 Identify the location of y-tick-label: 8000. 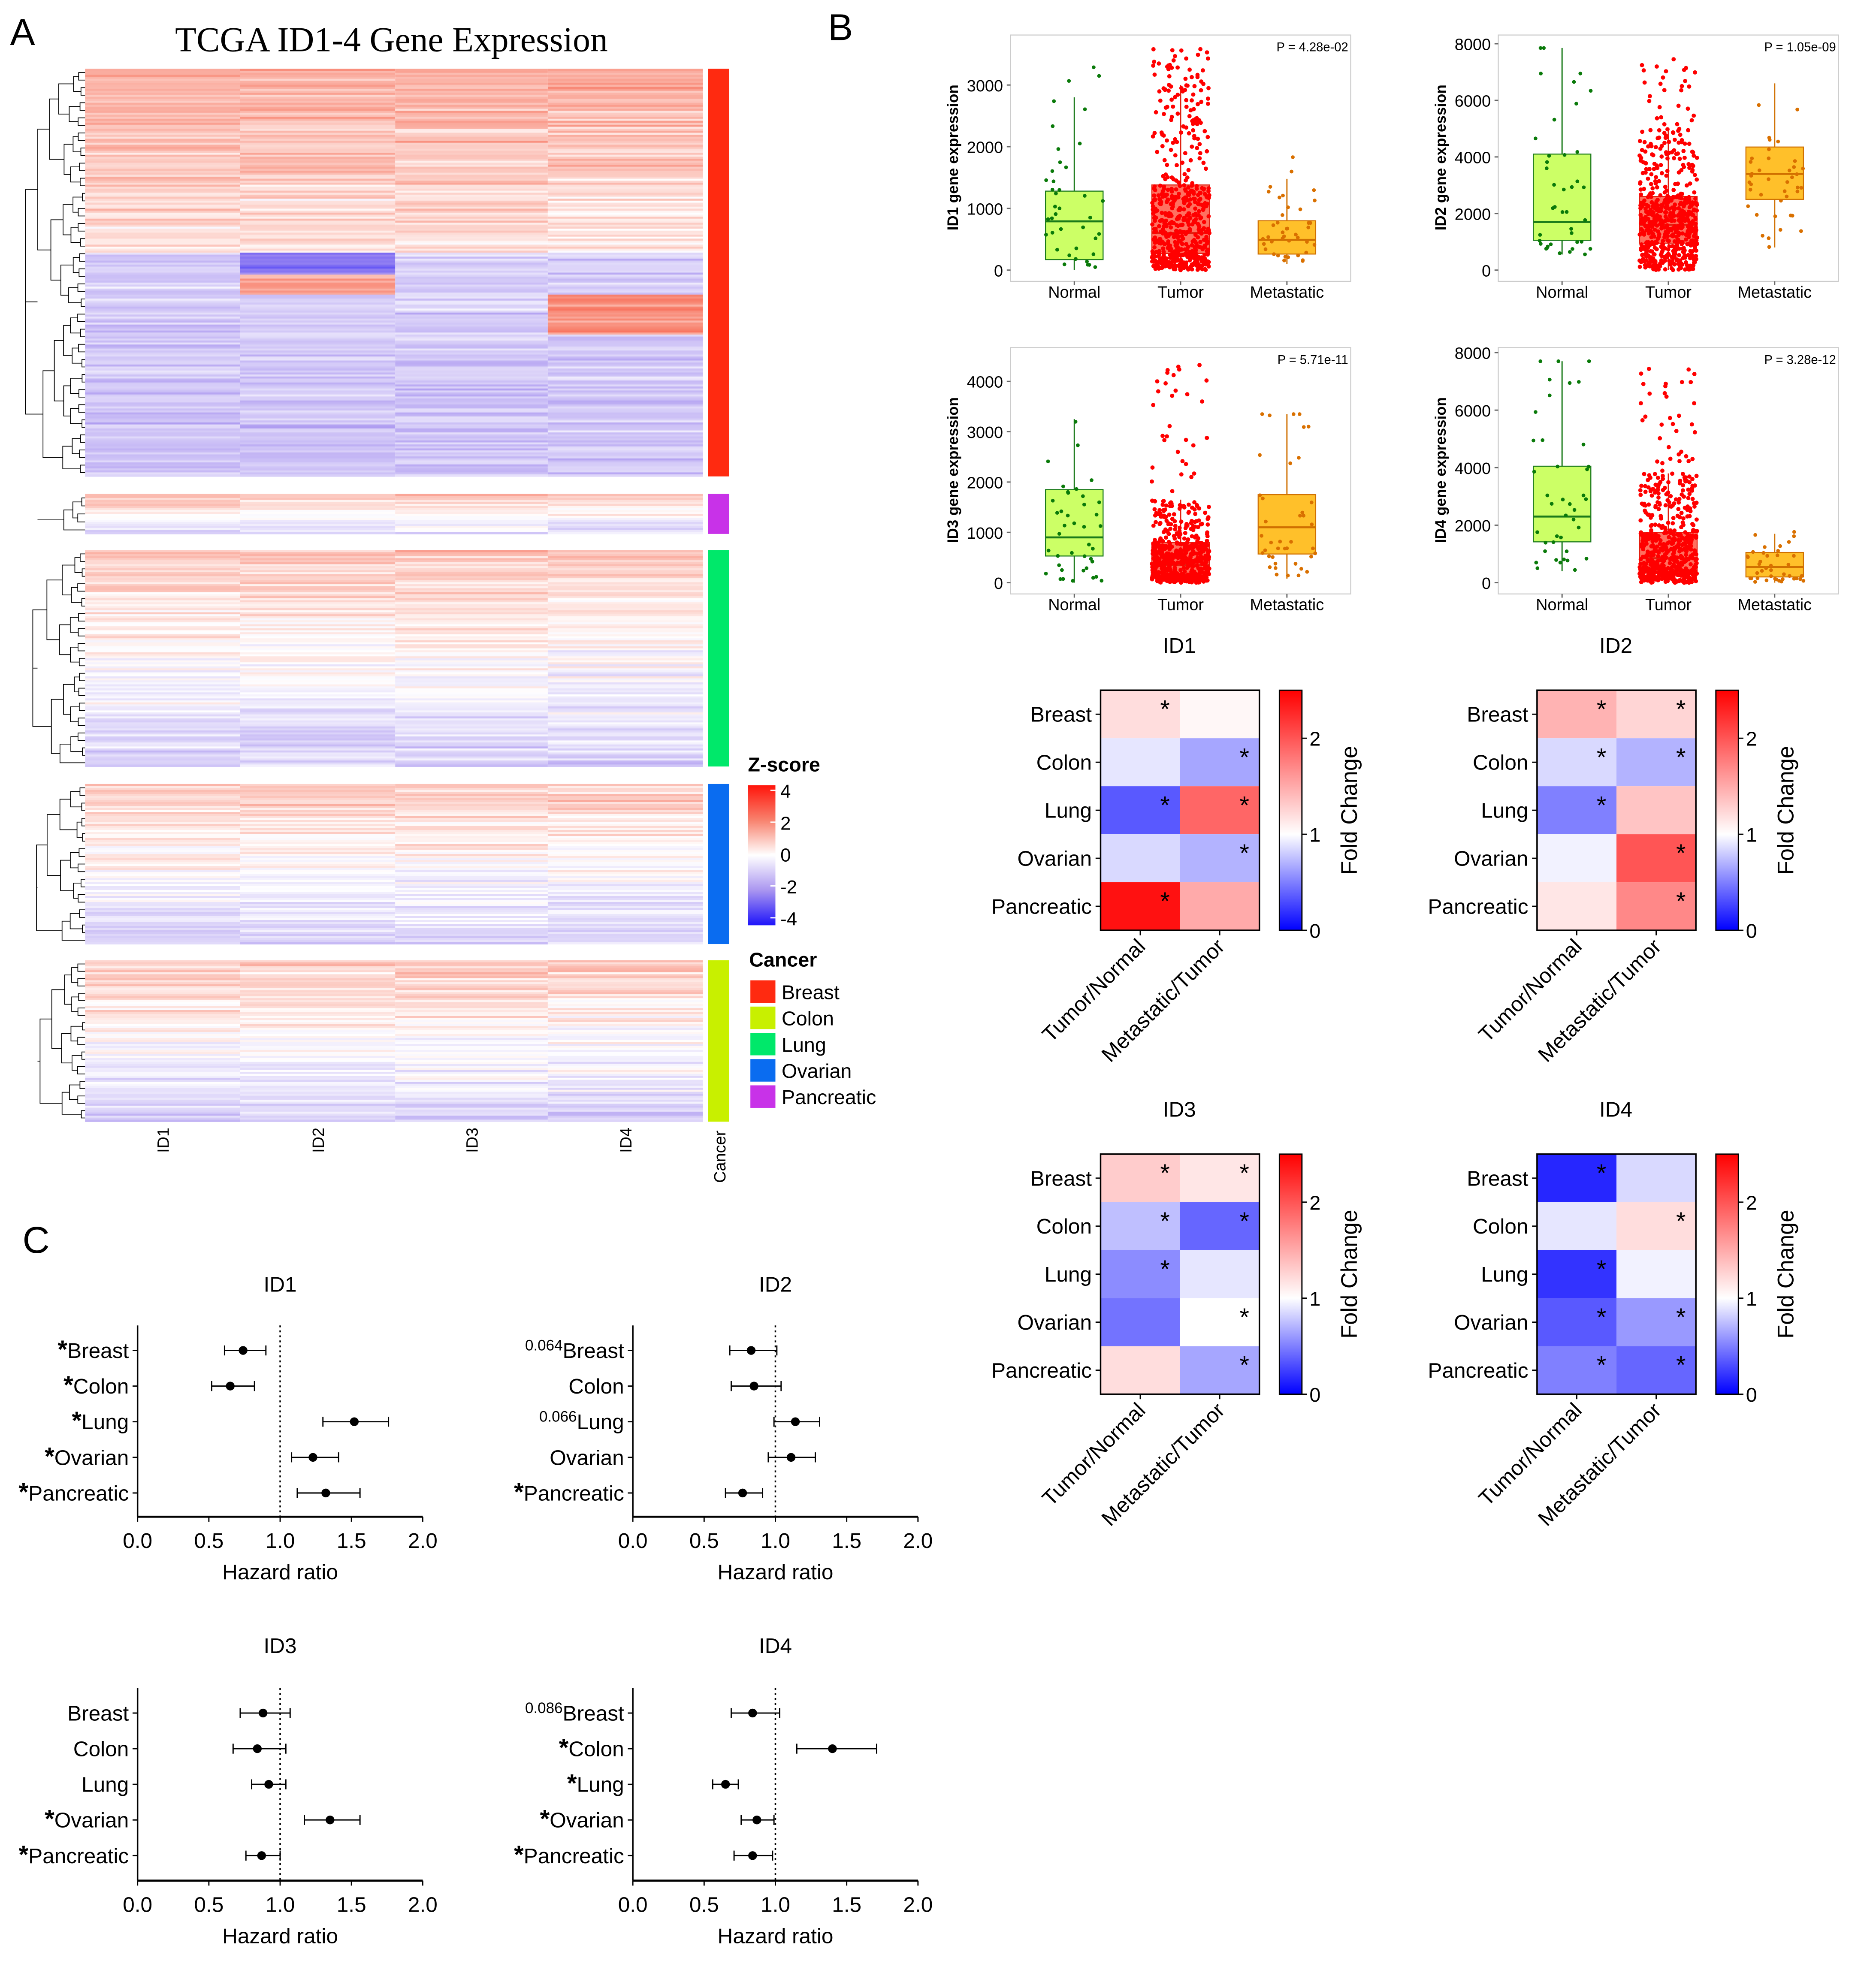
(1473, 45).